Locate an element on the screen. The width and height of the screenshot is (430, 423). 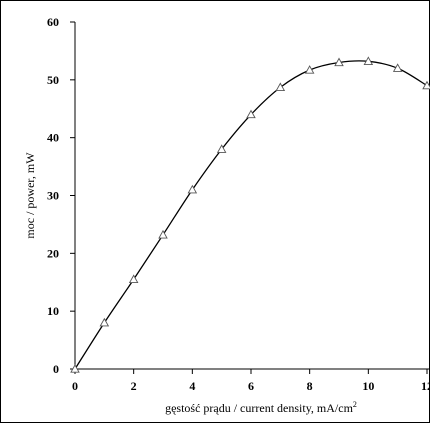
y-tick-label: 50 is located at coordinates (53, 80).